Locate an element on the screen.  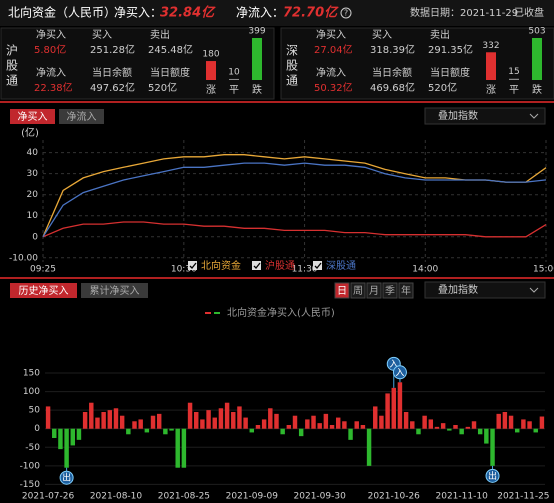
help-text: ? is located at coordinates (346, 13).